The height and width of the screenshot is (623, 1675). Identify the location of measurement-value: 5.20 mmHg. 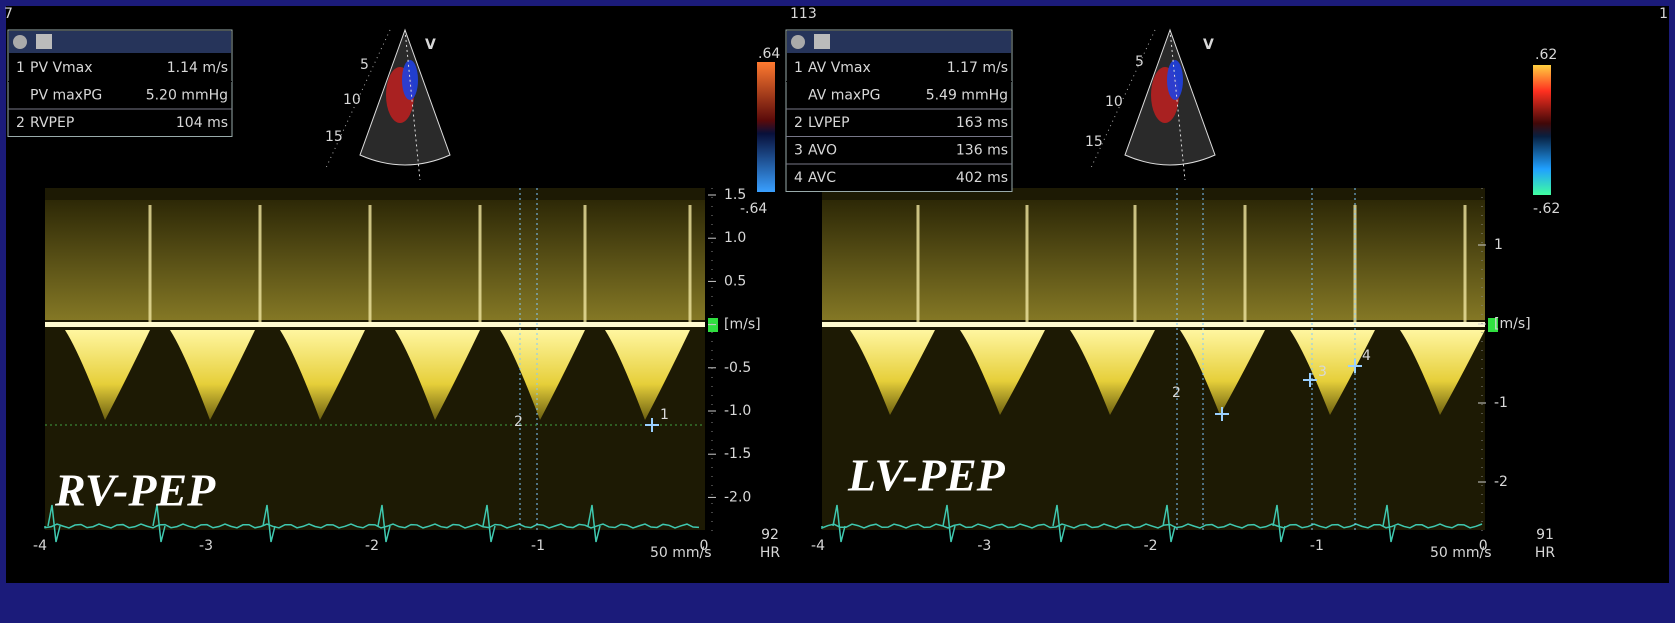
(187, 95).